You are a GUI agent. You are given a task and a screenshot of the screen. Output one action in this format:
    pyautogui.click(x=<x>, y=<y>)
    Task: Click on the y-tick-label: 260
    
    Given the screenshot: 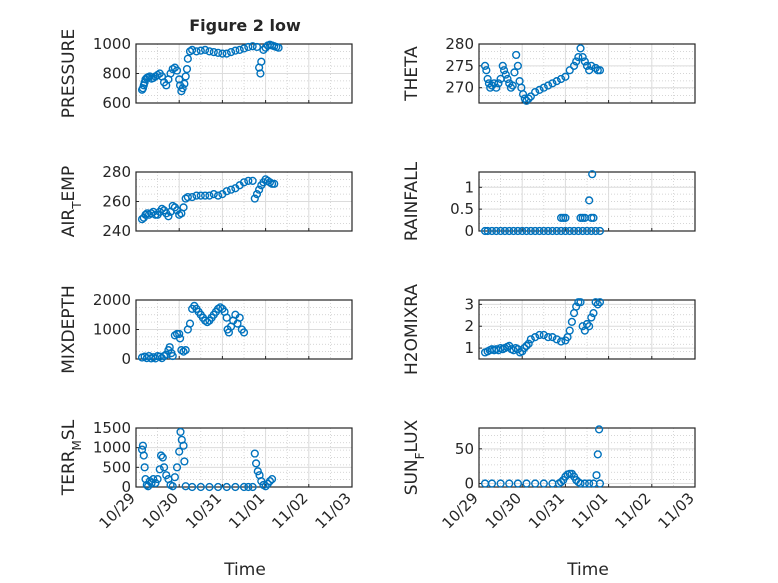 What is the action you would take?
    pyautogui.click(x=116, y=202)
    